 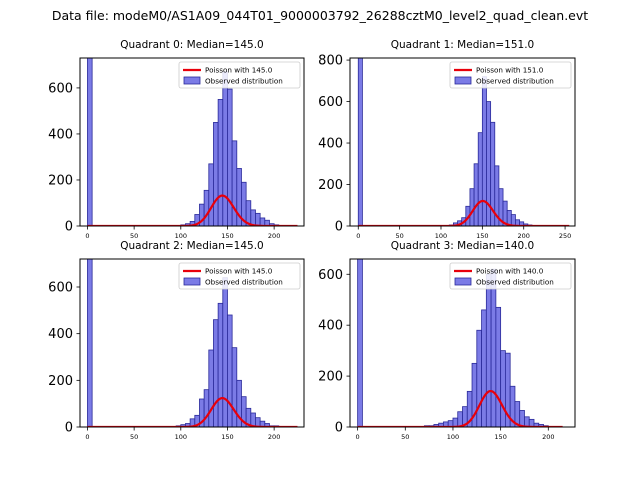 I want to click on axes-title: Quadrant 2: Median=145.0, so click(x=191, y=246).